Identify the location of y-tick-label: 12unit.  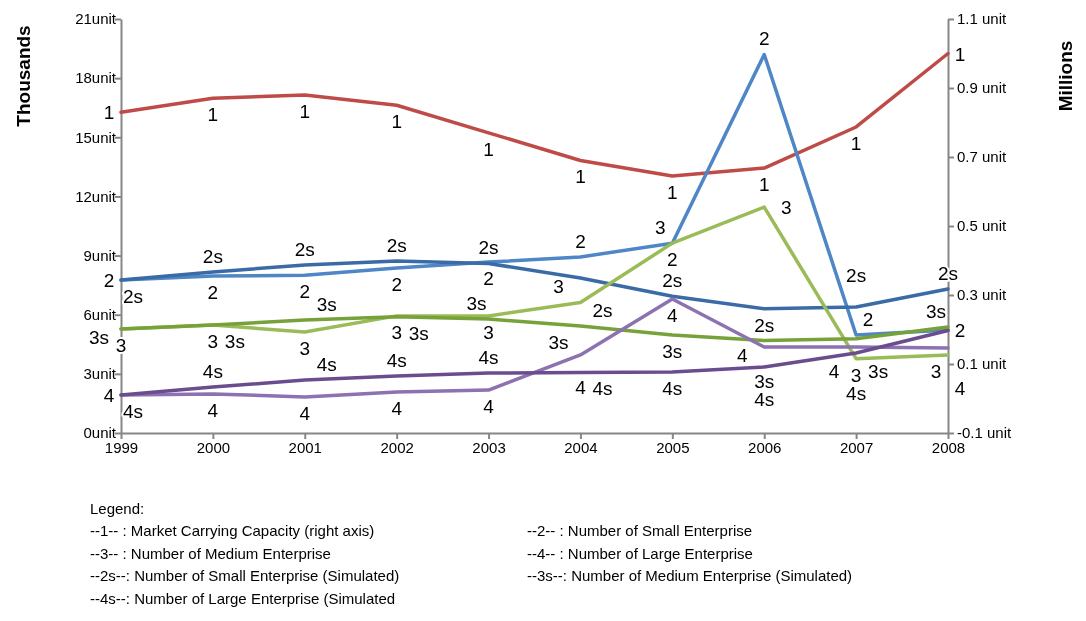
(96, 196).